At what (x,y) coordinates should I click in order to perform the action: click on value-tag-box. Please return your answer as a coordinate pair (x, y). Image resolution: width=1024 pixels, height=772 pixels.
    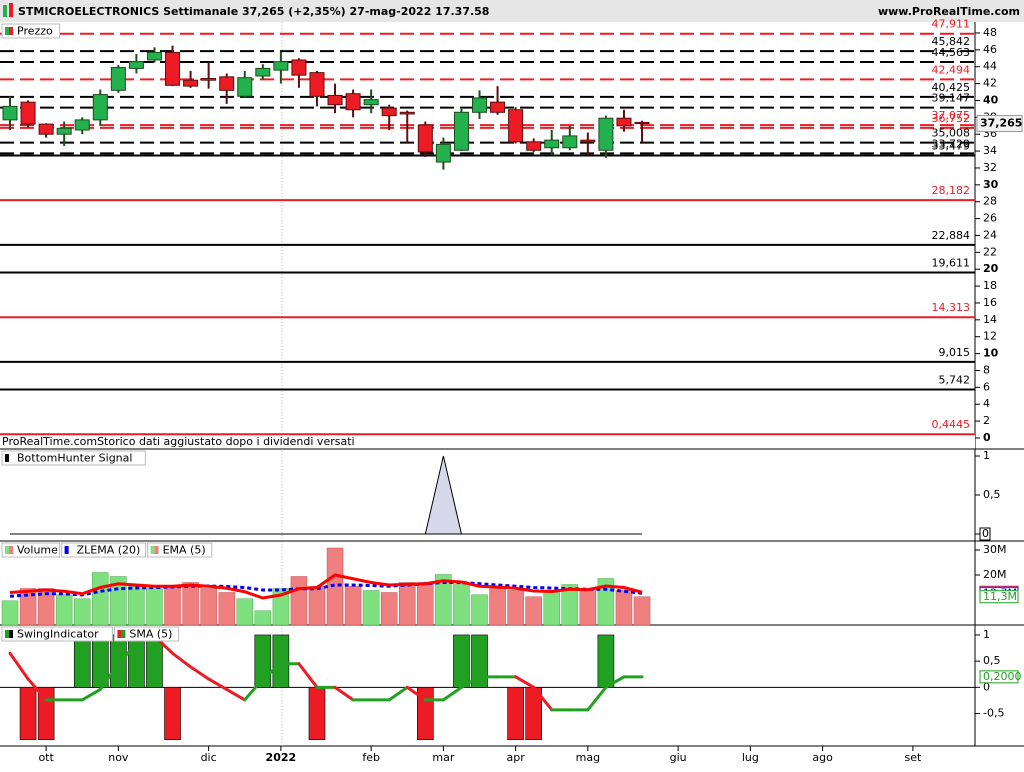
    Looking at the image, I should click on (999, 677).